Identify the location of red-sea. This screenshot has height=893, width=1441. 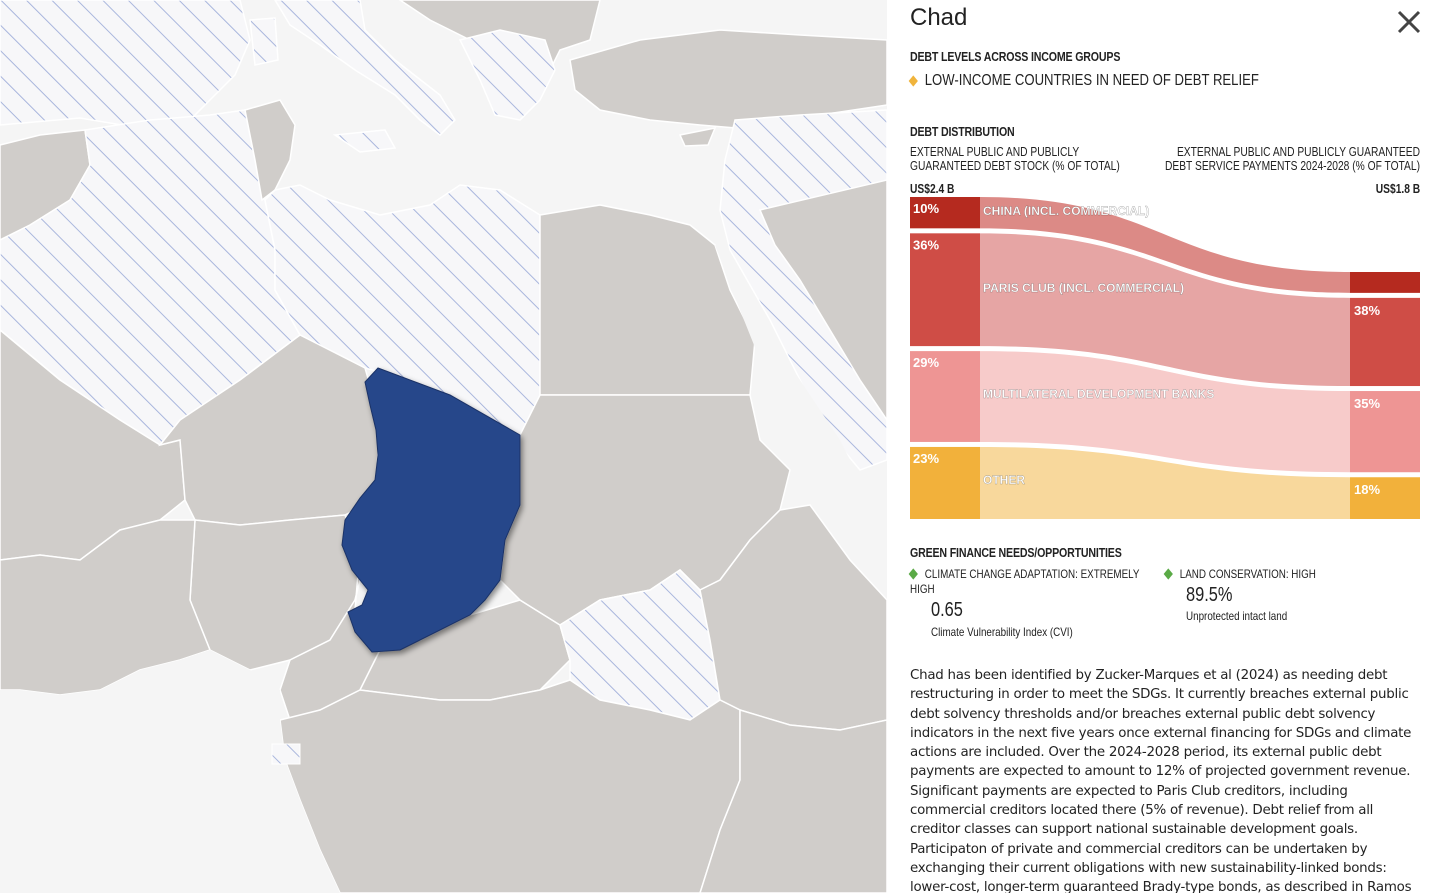
(787, 372).